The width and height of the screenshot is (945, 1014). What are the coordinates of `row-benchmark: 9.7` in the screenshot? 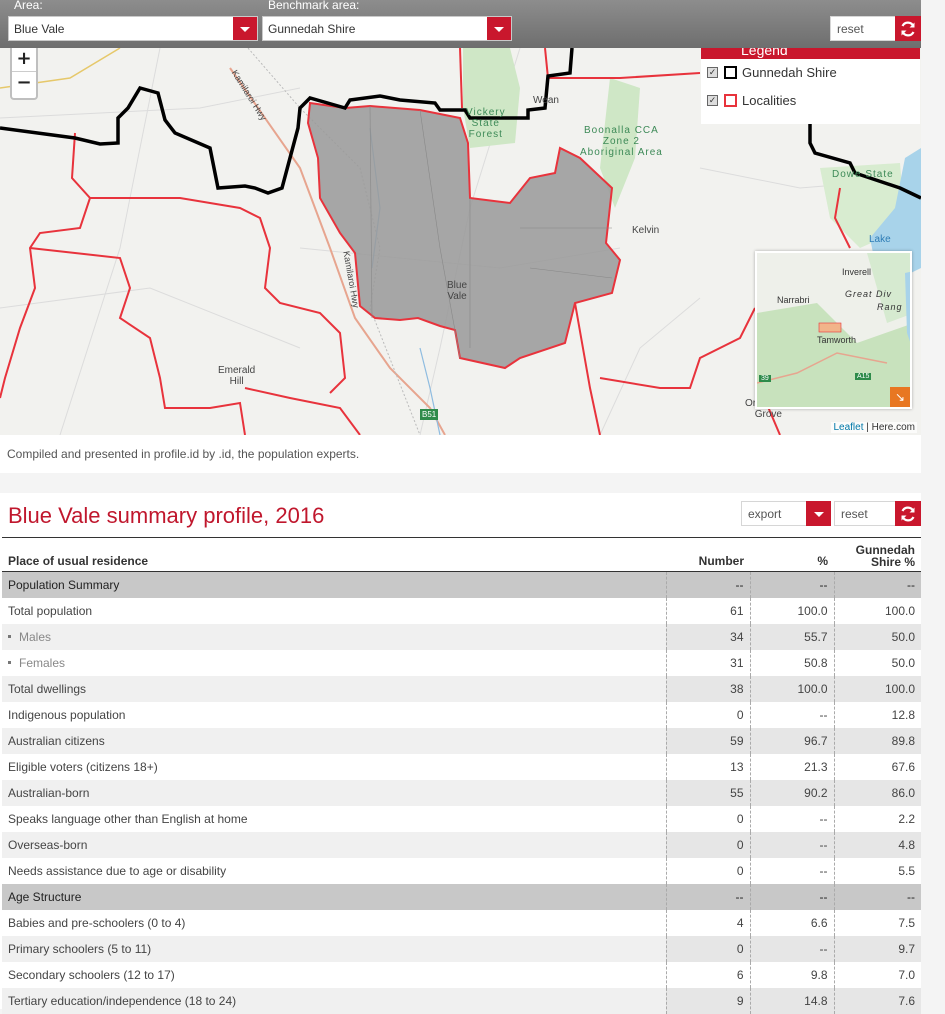 It's located at (877, 948).